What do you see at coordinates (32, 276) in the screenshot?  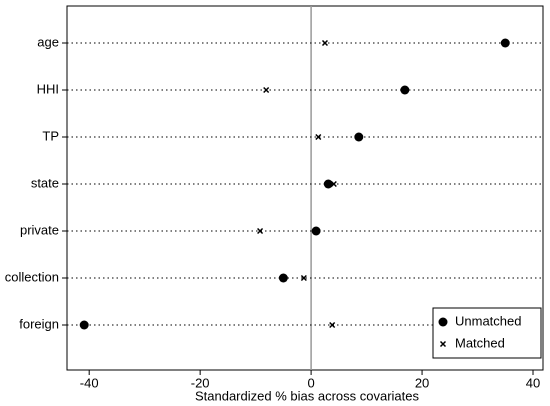 I see `y-tick-label: collection` at bounding box center [32, 276].